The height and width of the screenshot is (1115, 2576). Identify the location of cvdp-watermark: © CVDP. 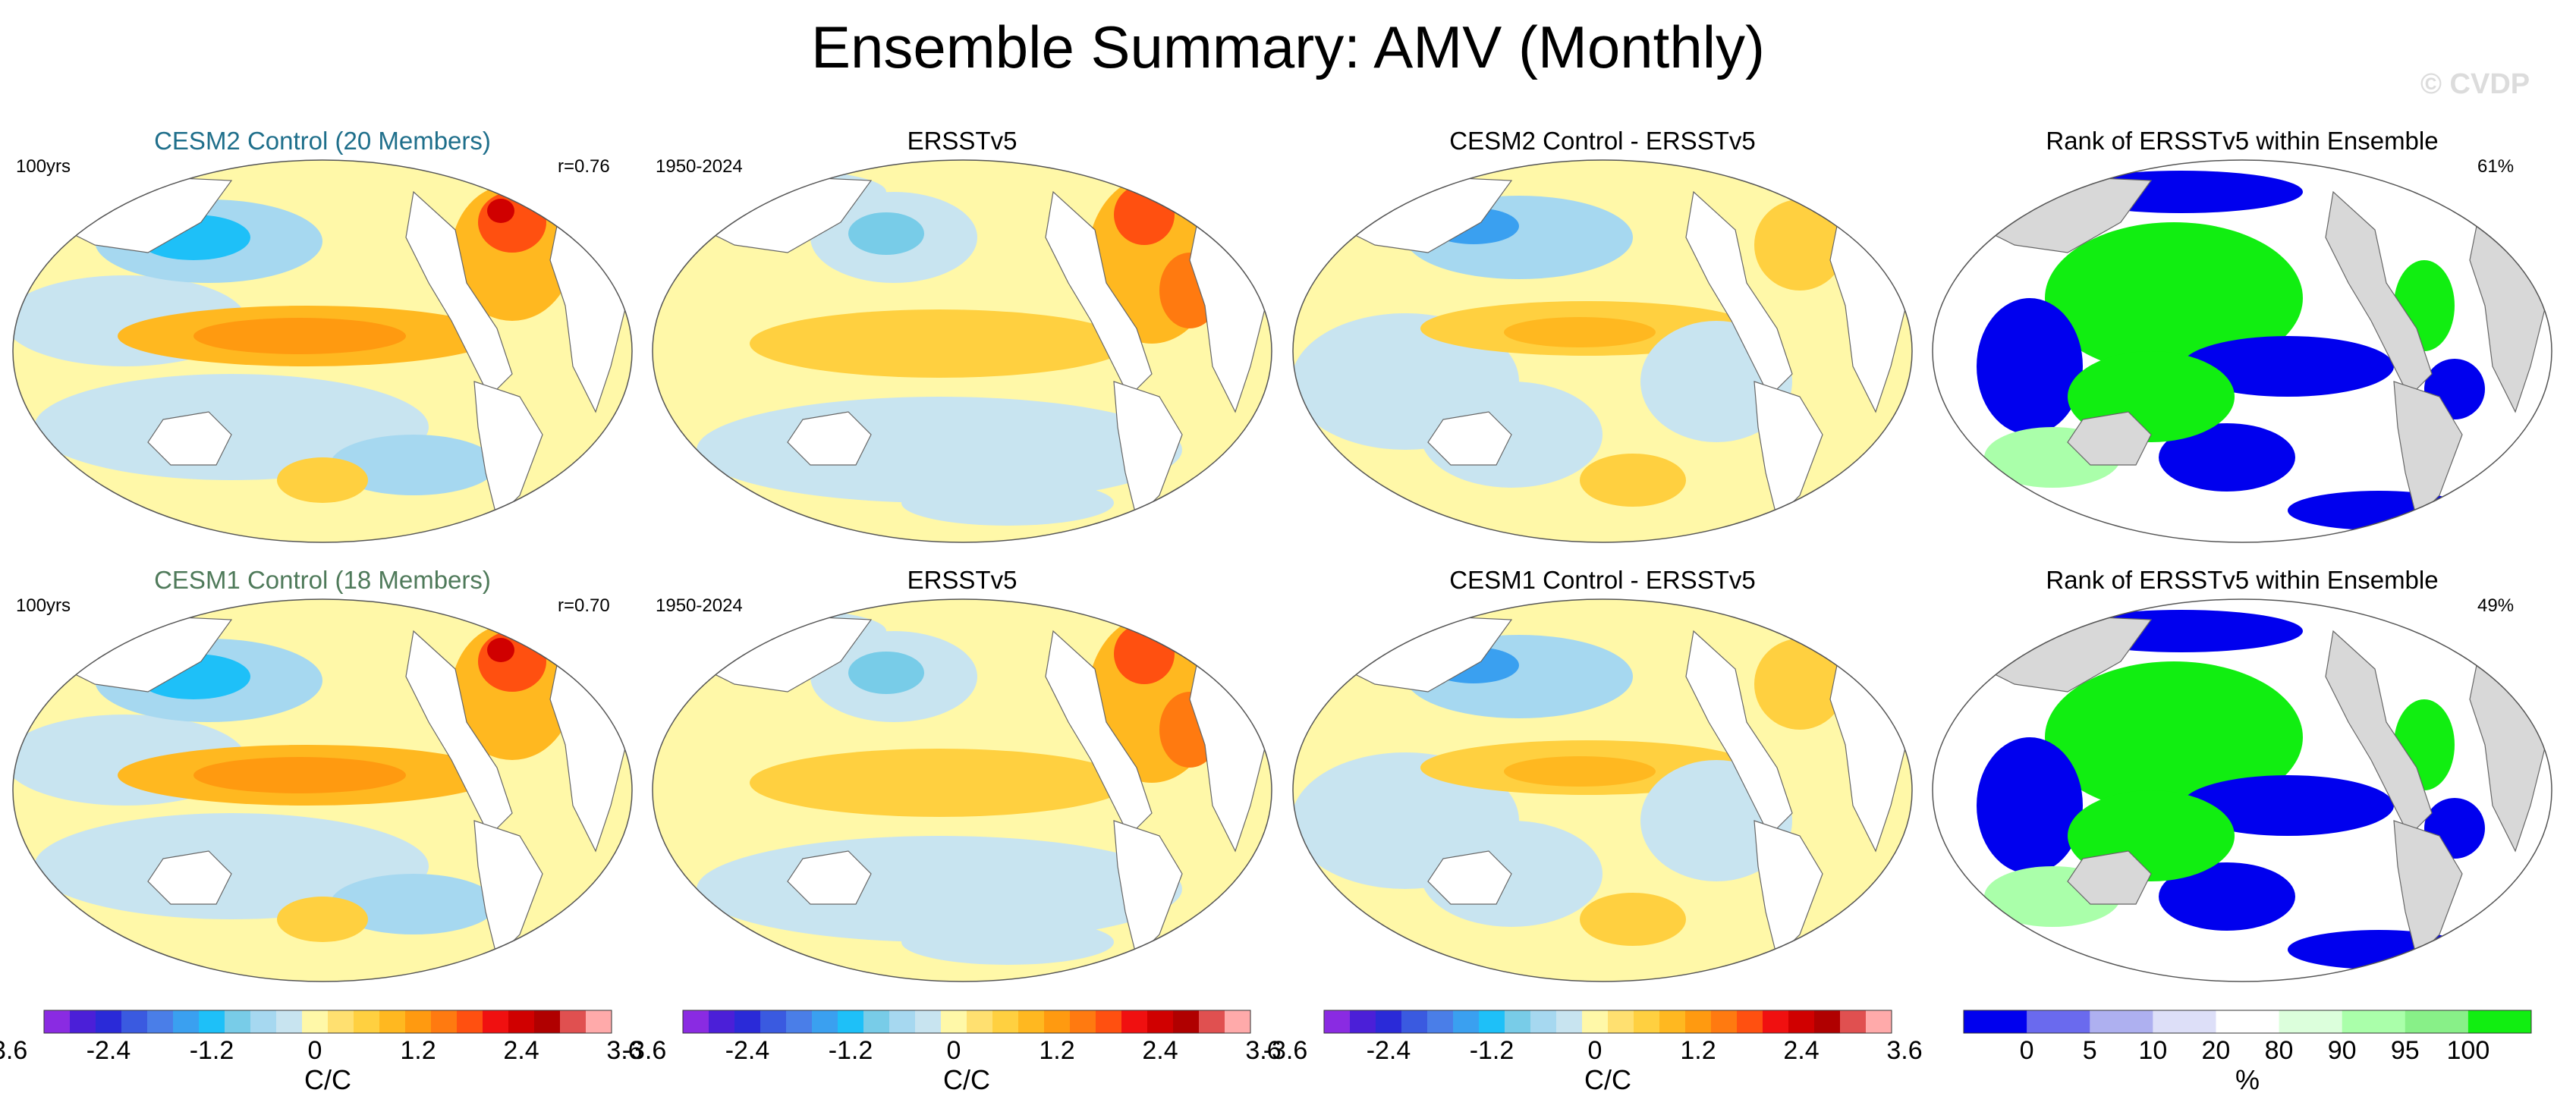
(2475, 84).